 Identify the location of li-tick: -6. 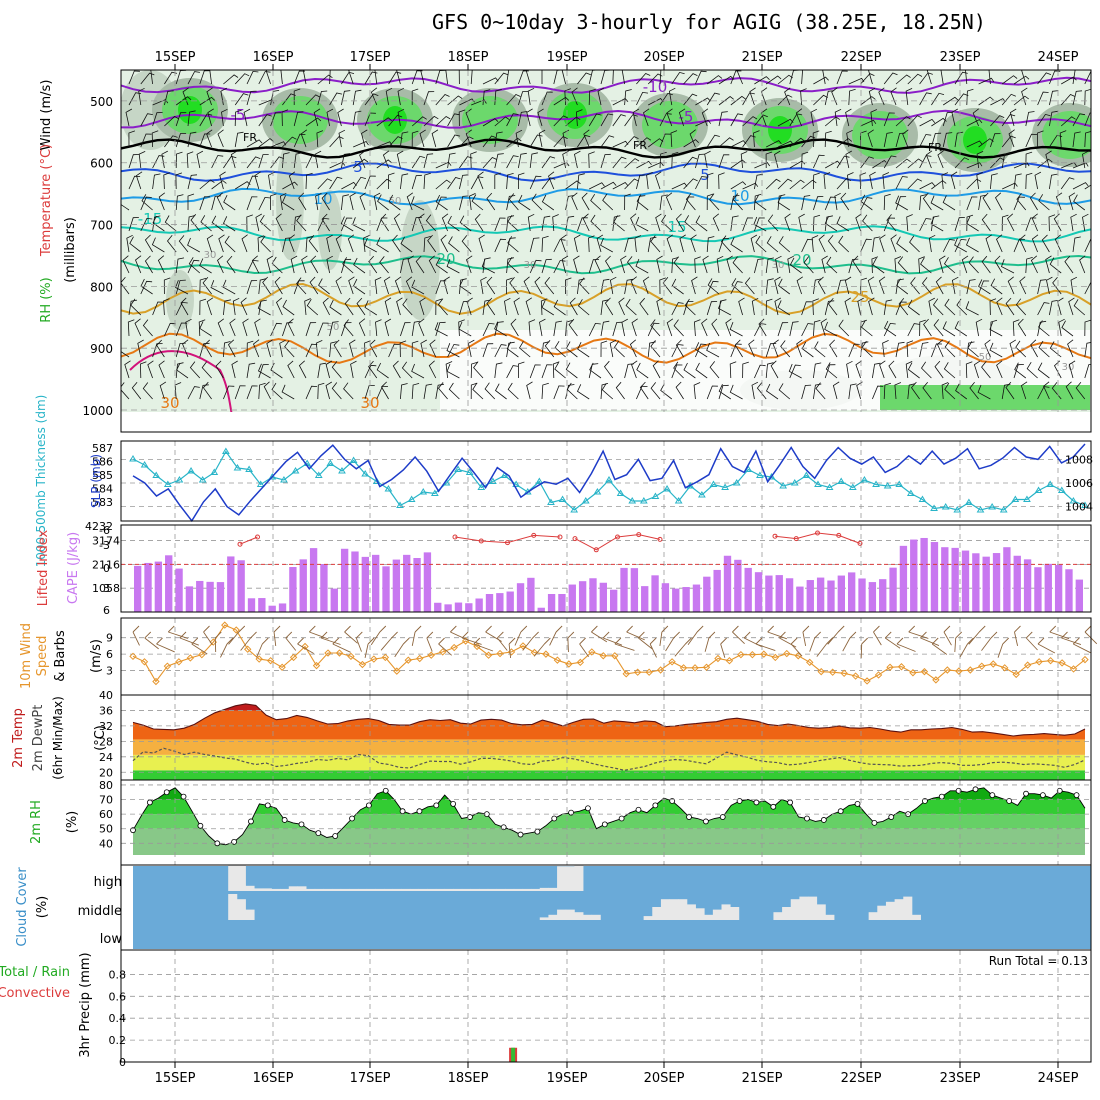
(104, 530).